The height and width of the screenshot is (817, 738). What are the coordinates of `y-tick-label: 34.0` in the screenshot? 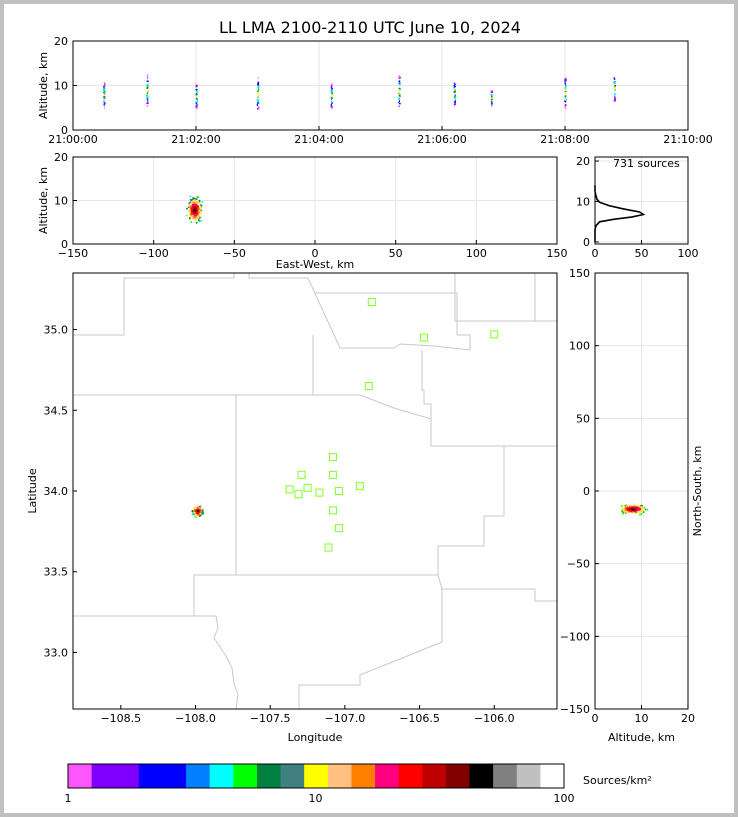 It's located at (56, 491).